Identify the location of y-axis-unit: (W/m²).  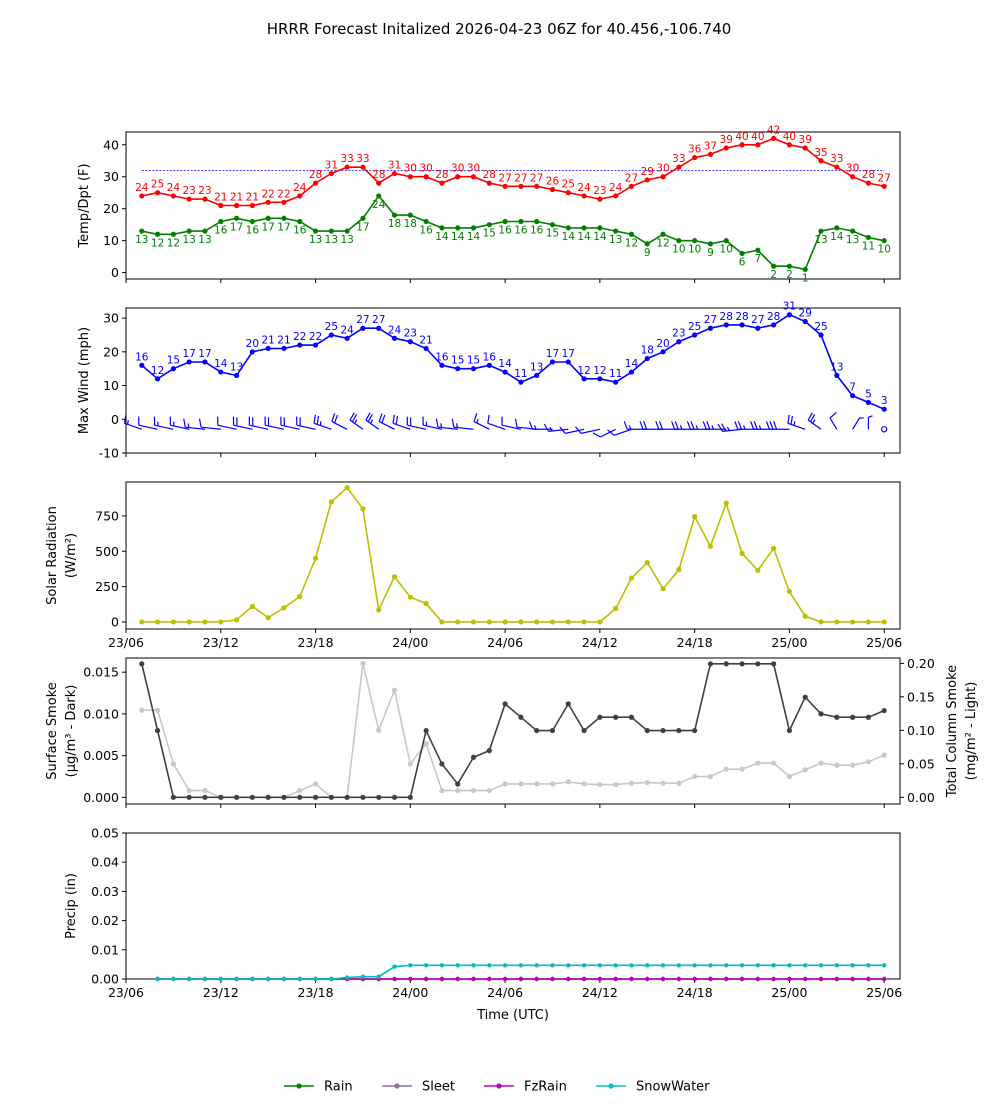
(71, 555).